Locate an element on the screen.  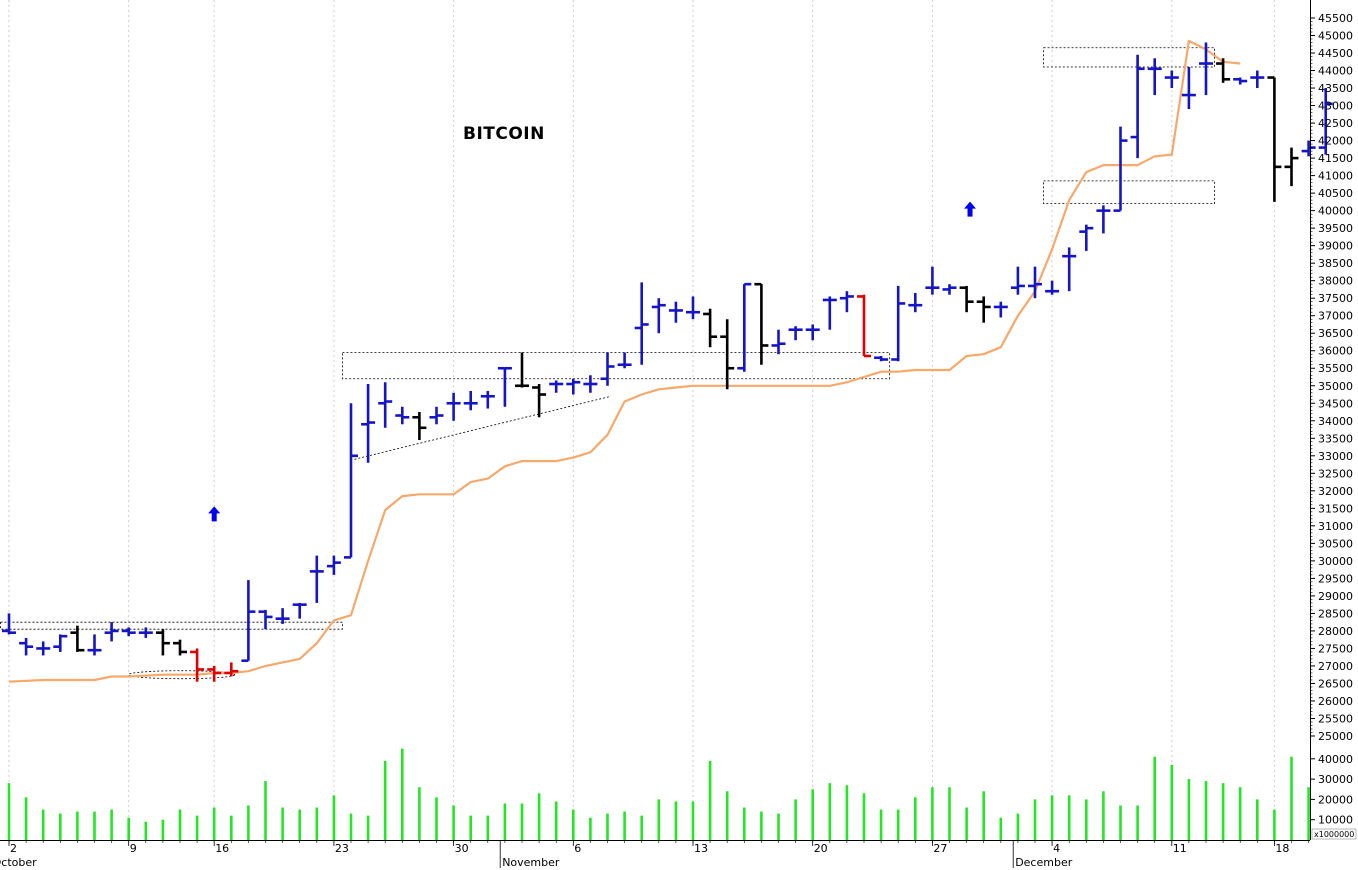
price-tick-label: 42000 is located at coordinates (1335, 141).